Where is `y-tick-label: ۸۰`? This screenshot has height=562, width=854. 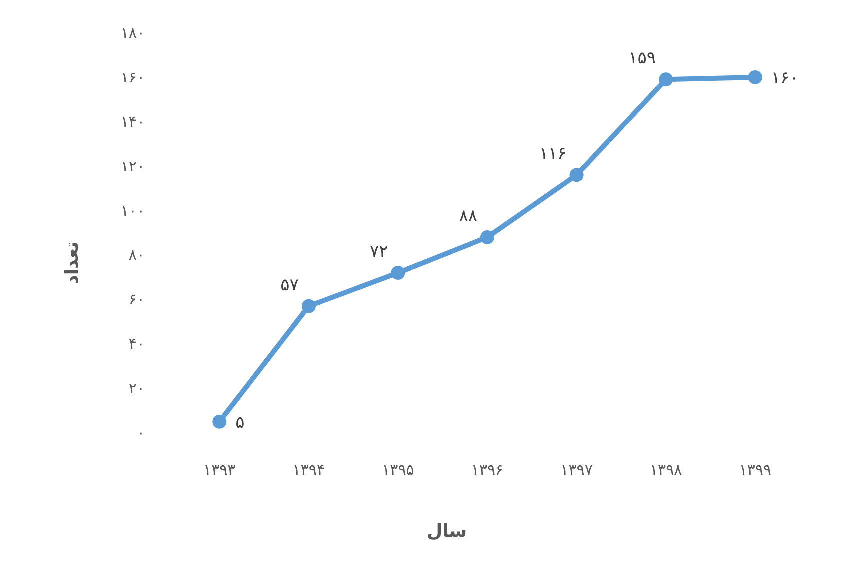
y-tick-label: ۸۰ is located at coordinates (136, 255).